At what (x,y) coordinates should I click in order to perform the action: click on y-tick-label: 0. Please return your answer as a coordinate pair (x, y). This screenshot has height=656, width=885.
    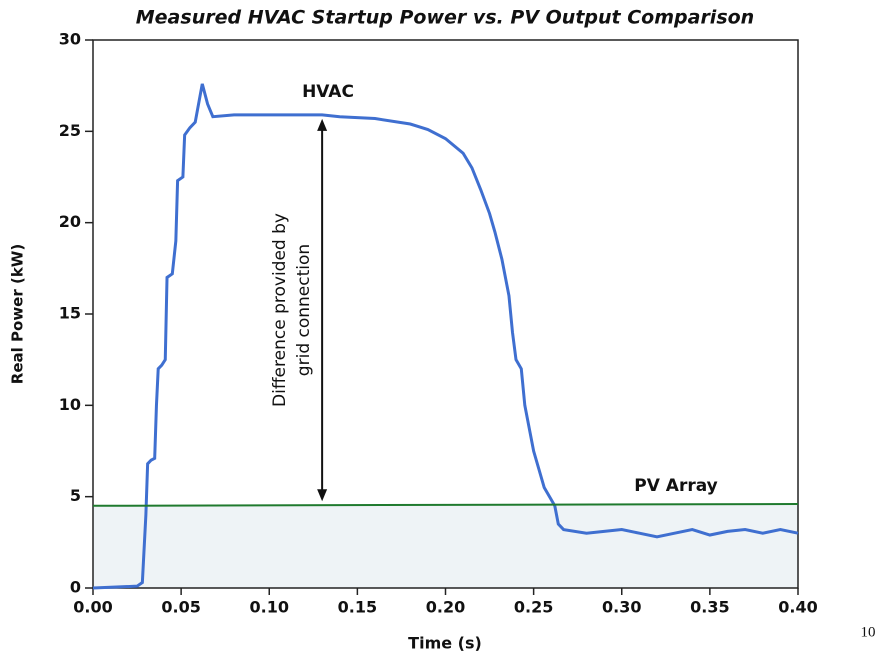
    Looking at the image, I should click on (75, 587).